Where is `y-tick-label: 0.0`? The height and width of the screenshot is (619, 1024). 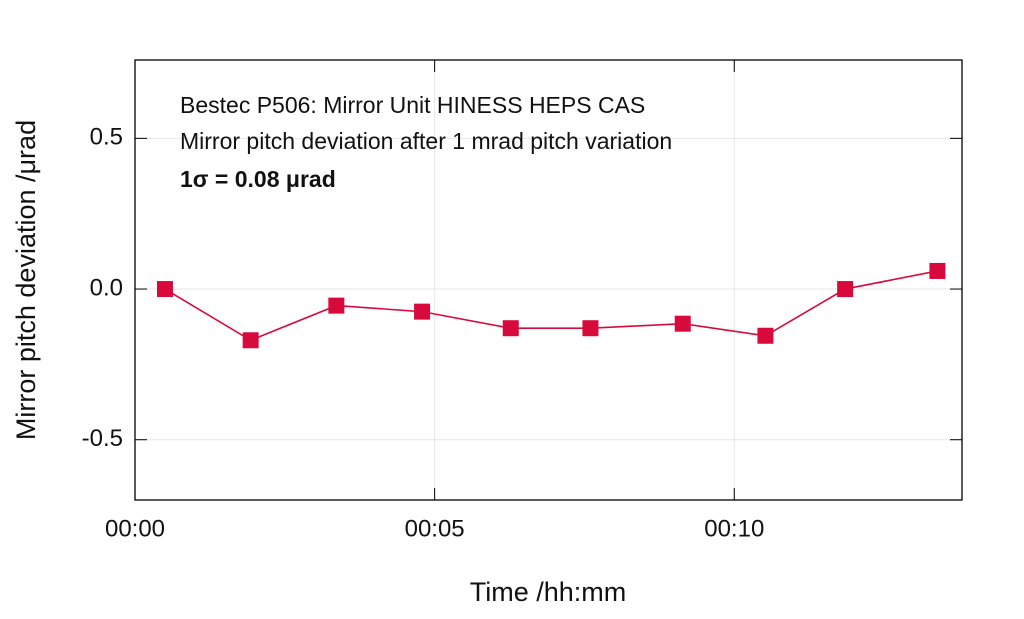 y-tick-label: 0.0 is located at coordinates (106, 287).